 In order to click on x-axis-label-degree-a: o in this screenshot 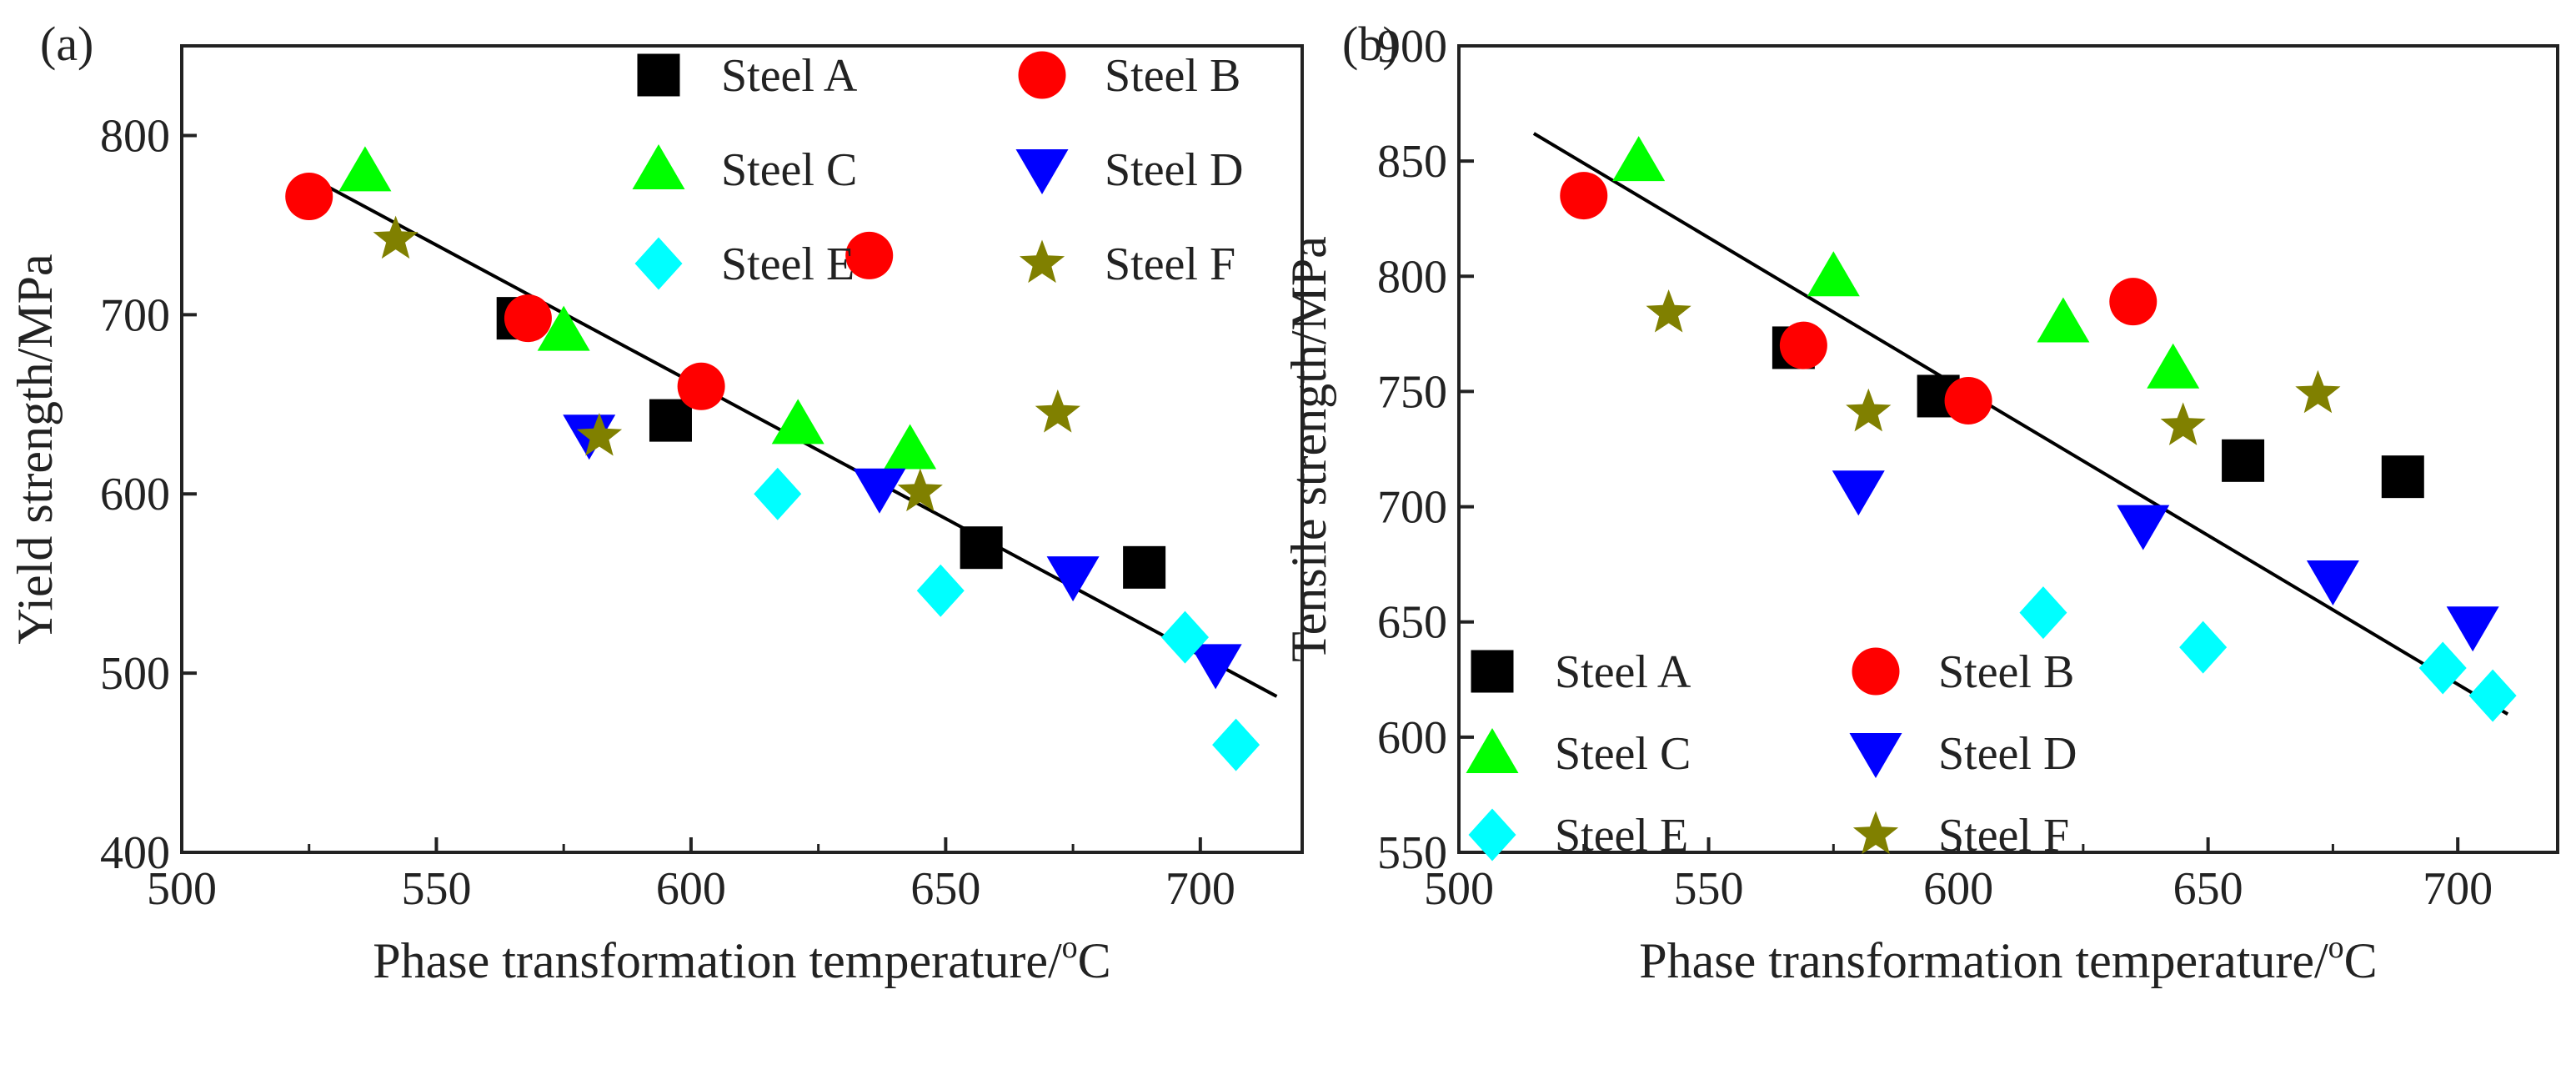, I will do `click(1070, 948)`.